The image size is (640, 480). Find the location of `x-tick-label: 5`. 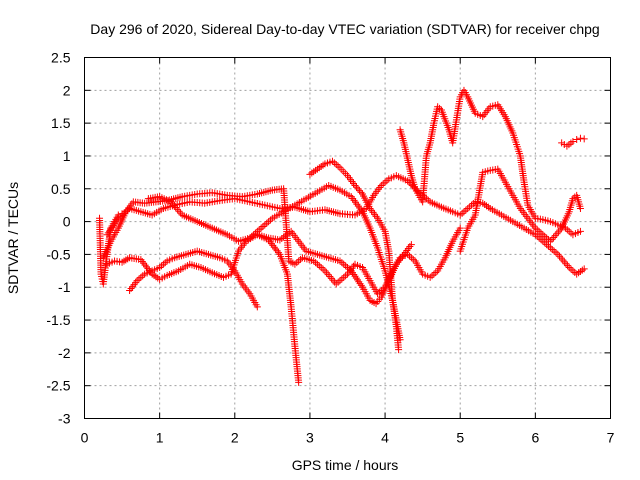

x-tick-label: 5 is located at coordinates (460, 438).